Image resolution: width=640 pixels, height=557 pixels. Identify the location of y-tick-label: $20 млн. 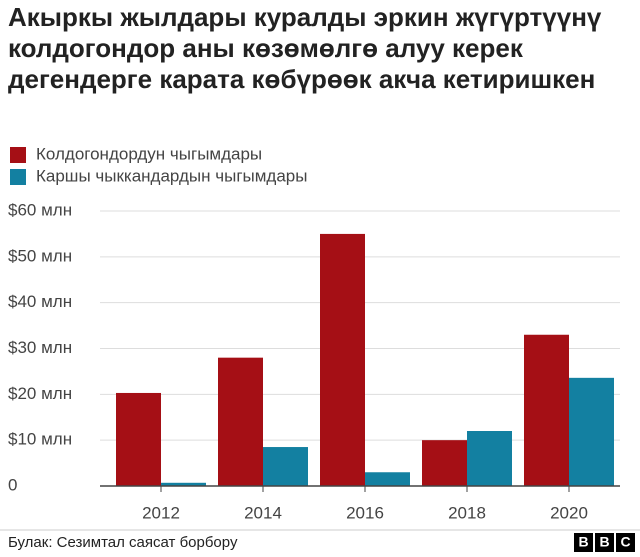
(40, 393).